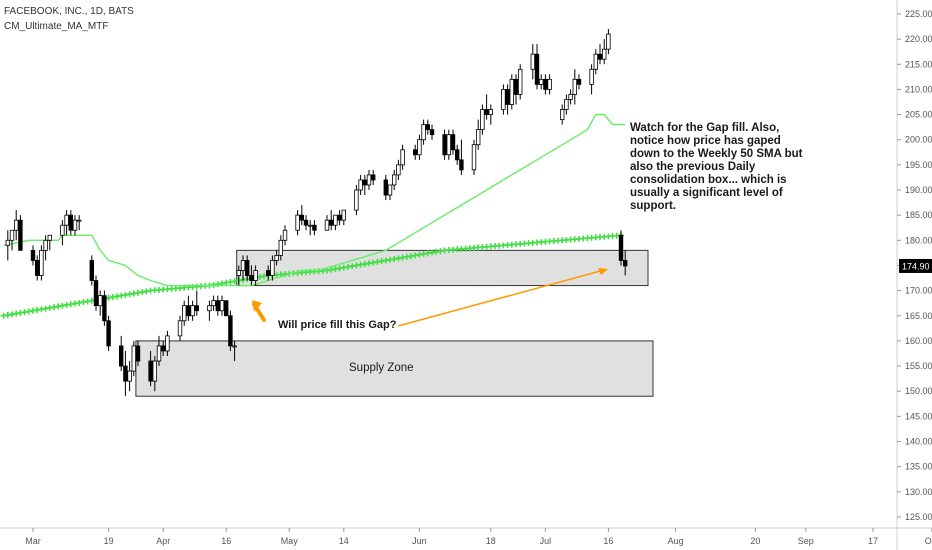 Image resolution: width=932 pixels, height=550 pixels. Describe the element at coordinates (918, 517) in the screenshot. I see `y-tick-label: 125.00` at that location.